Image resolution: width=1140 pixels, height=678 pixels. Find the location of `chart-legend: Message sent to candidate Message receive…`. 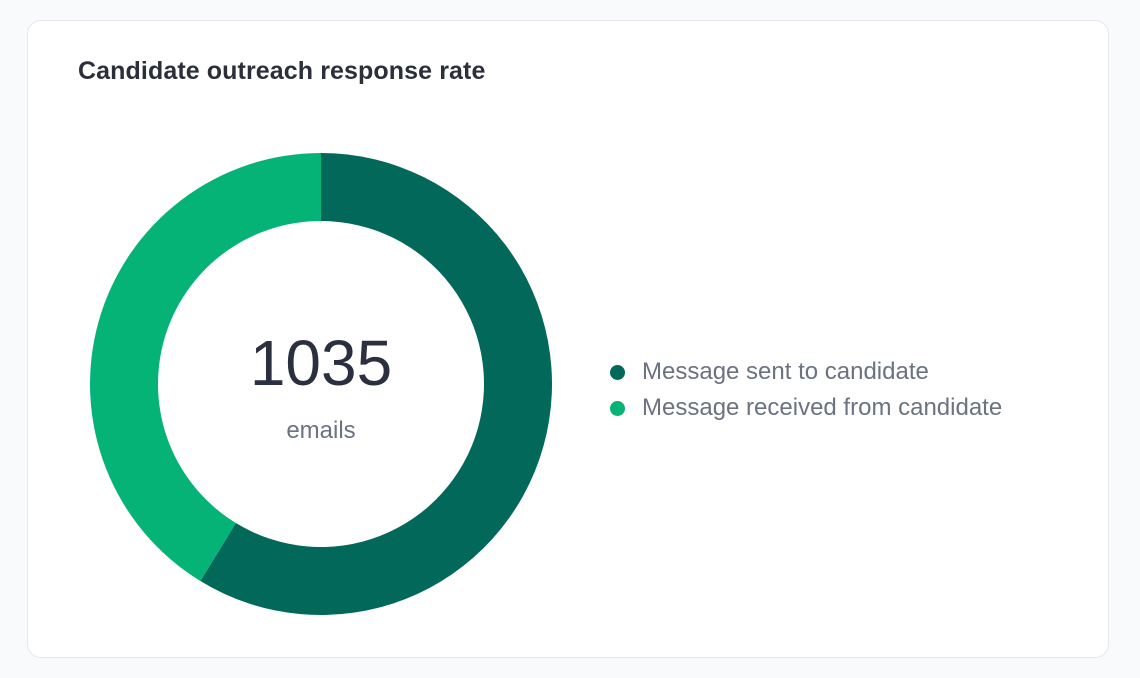

chart-legend: Message sent to candidate Message receive… is located at coordinates (806, 390).